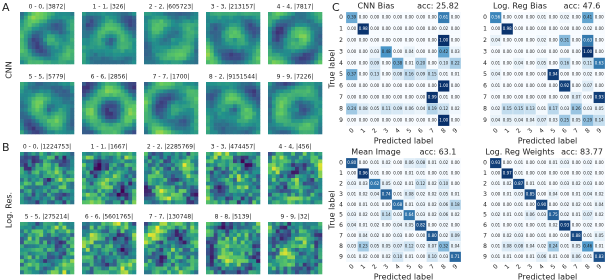 The height and width of the screenshot is (280, 606). Describe the element at coordinates (363, 225) in the screenshot. I see `cell-label: 0.01` at that location.